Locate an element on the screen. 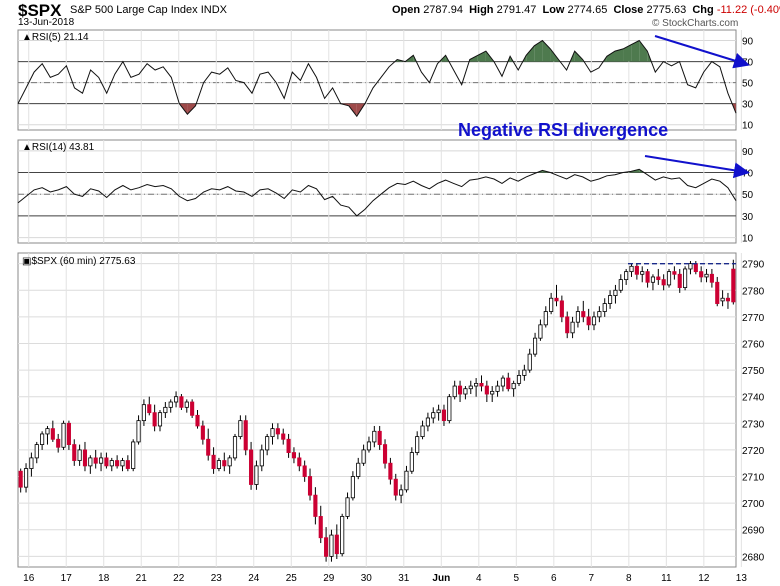  x-tick-label: 6 is located at coordinates (554, 578).